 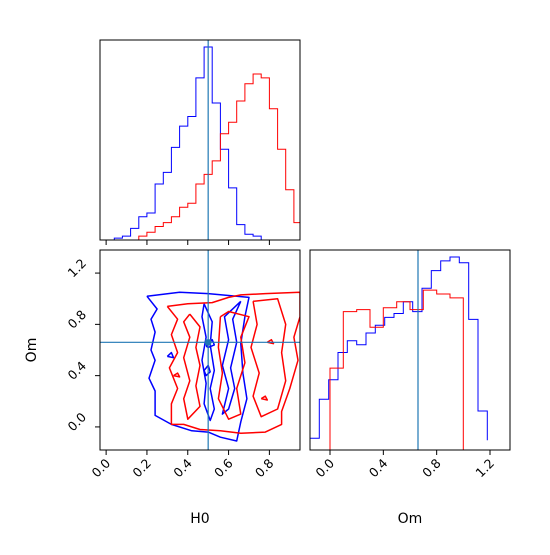 I want to click on histogram-om-frame, so click(x=410, y=350).